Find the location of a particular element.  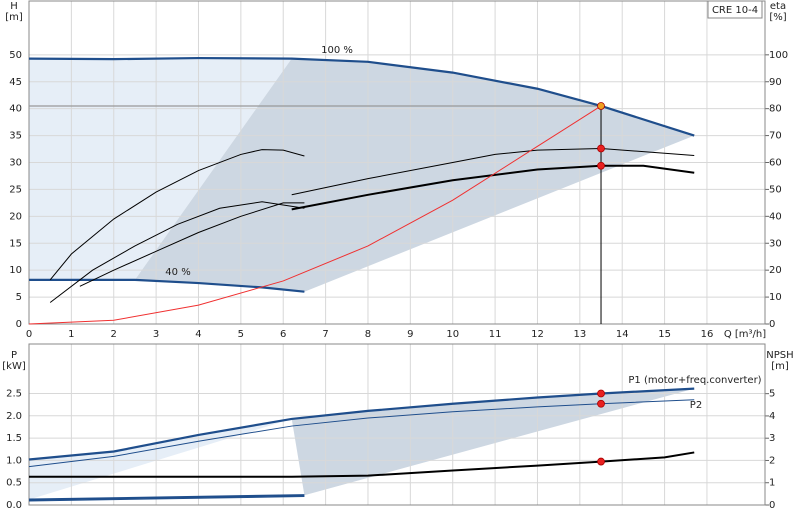

curve-label: 40 % is located at coordinates (177, 272).